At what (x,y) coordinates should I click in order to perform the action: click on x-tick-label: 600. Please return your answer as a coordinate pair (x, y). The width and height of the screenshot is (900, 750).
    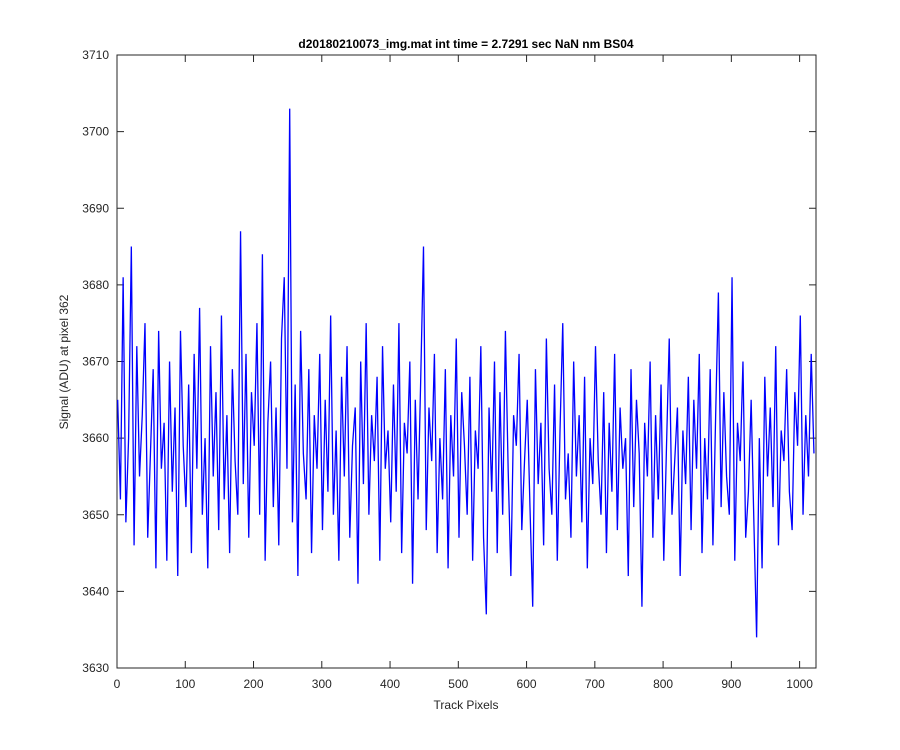
    Looking at the image, I should click on (527, 684).